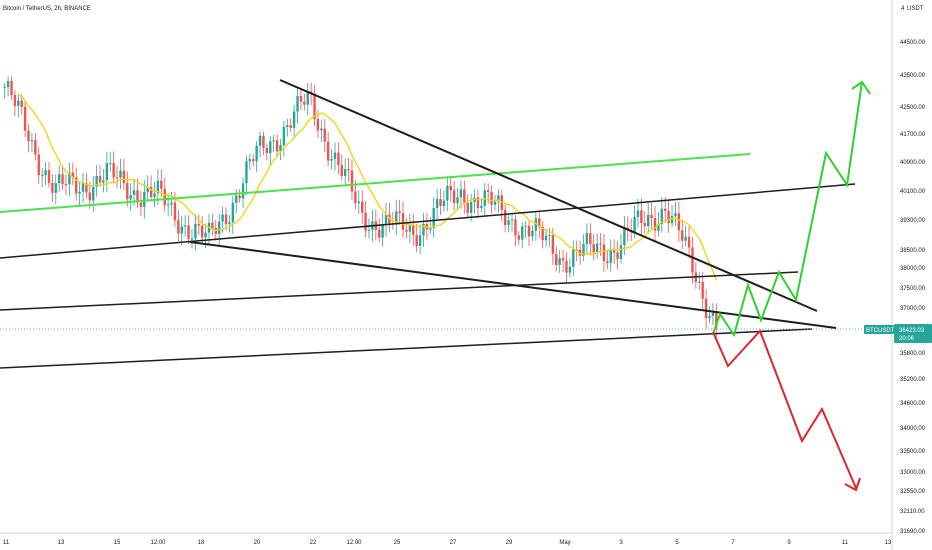 The width and height of the screenshot is (932, 550). Describe the element at coordinates (158, 543) in the screenshot. I see `time-tick-label: 12:00` at that location.